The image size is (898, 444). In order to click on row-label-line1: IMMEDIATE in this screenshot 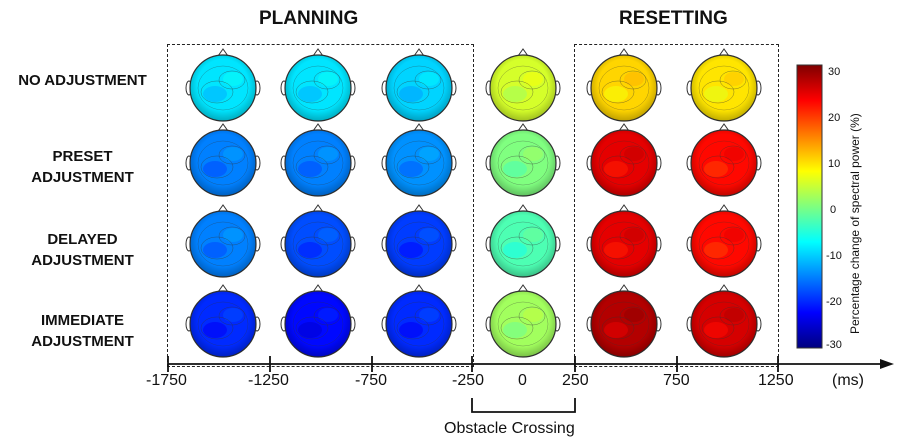, I will do `click(82, 320)`.